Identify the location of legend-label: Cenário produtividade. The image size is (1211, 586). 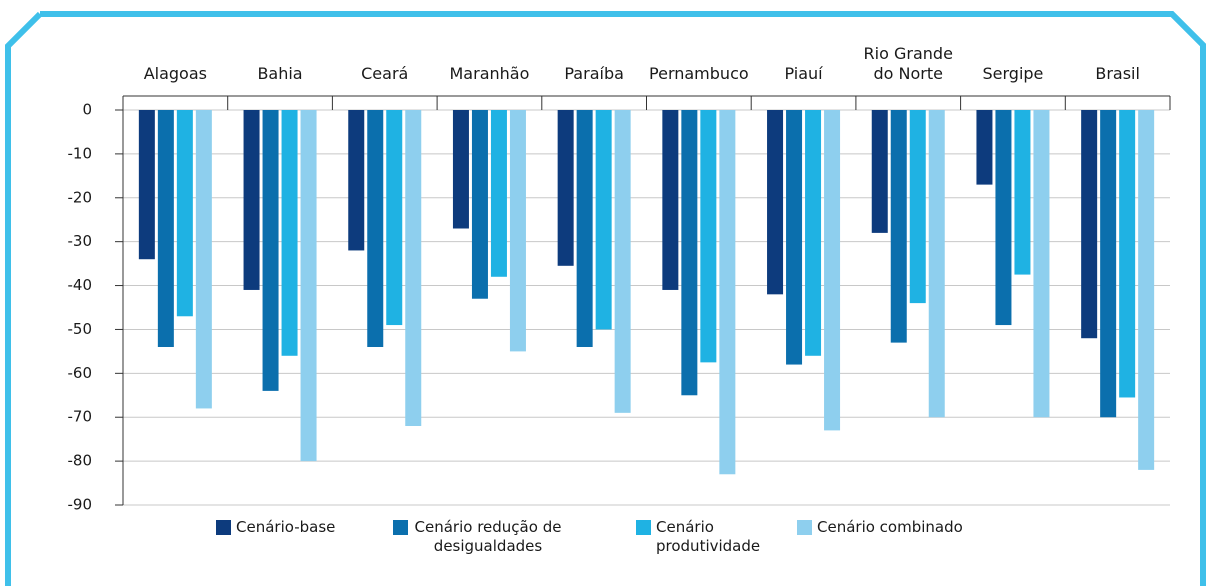
(708, 536).